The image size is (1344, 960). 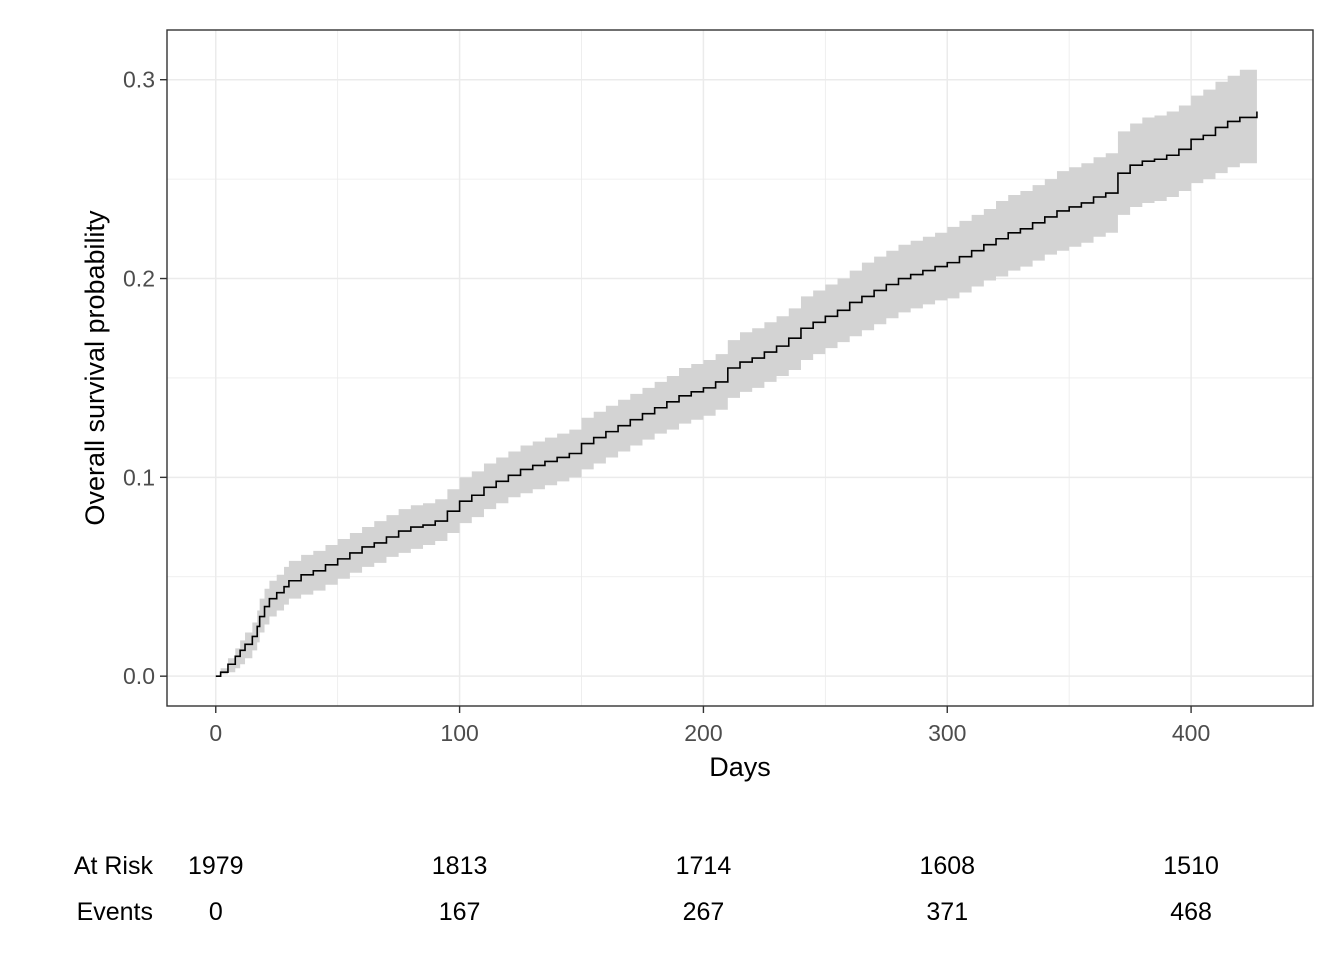 I want to click on x-tick-label: 0, so click(x=215, y=733).